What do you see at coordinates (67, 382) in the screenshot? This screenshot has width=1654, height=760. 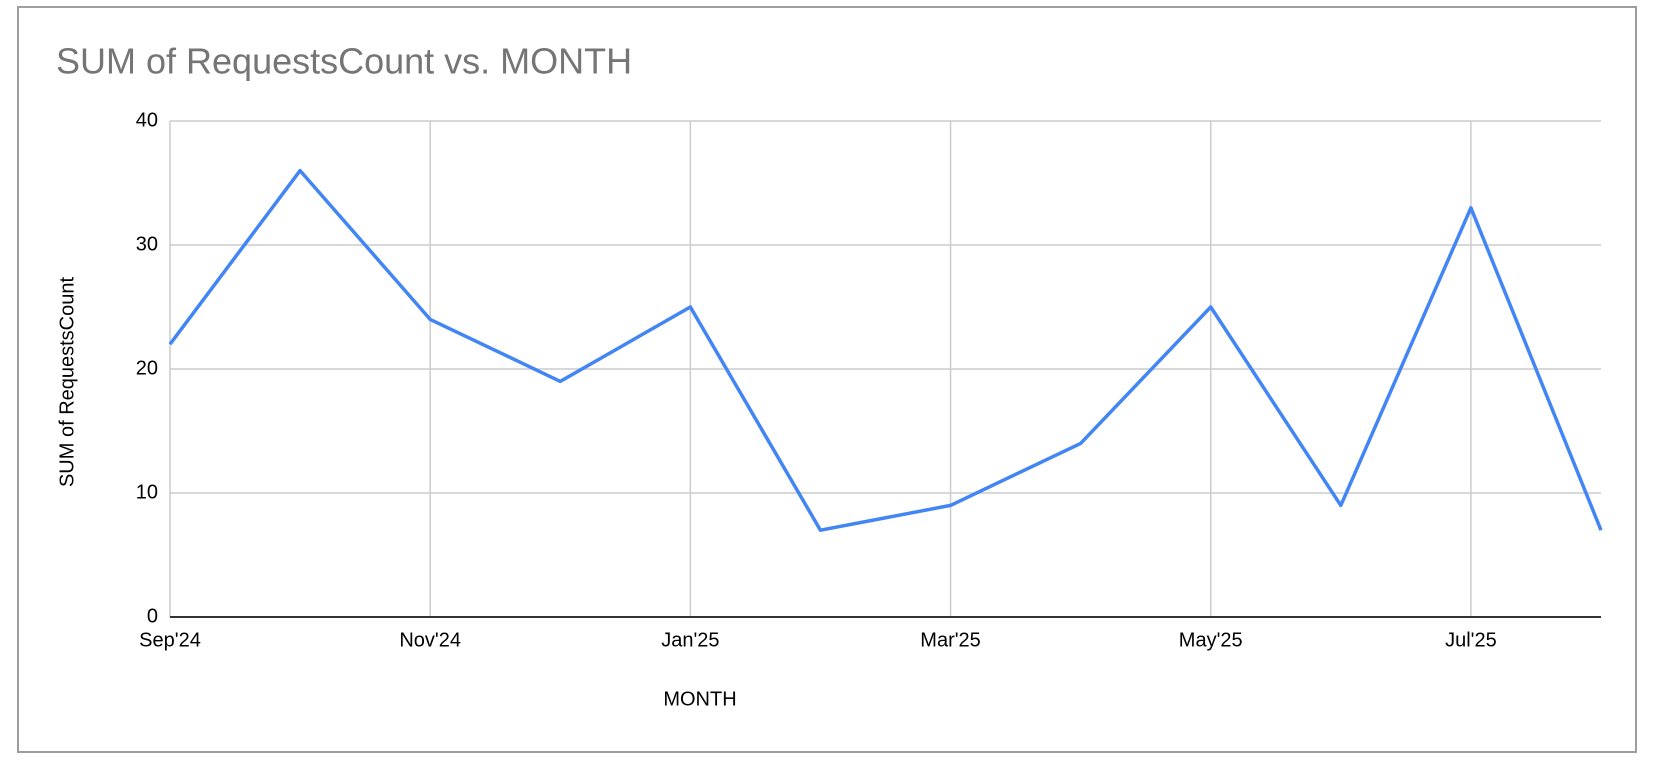 I see `y-axis-title: SUM of RequestsCount` at bounding box center [67, 382].